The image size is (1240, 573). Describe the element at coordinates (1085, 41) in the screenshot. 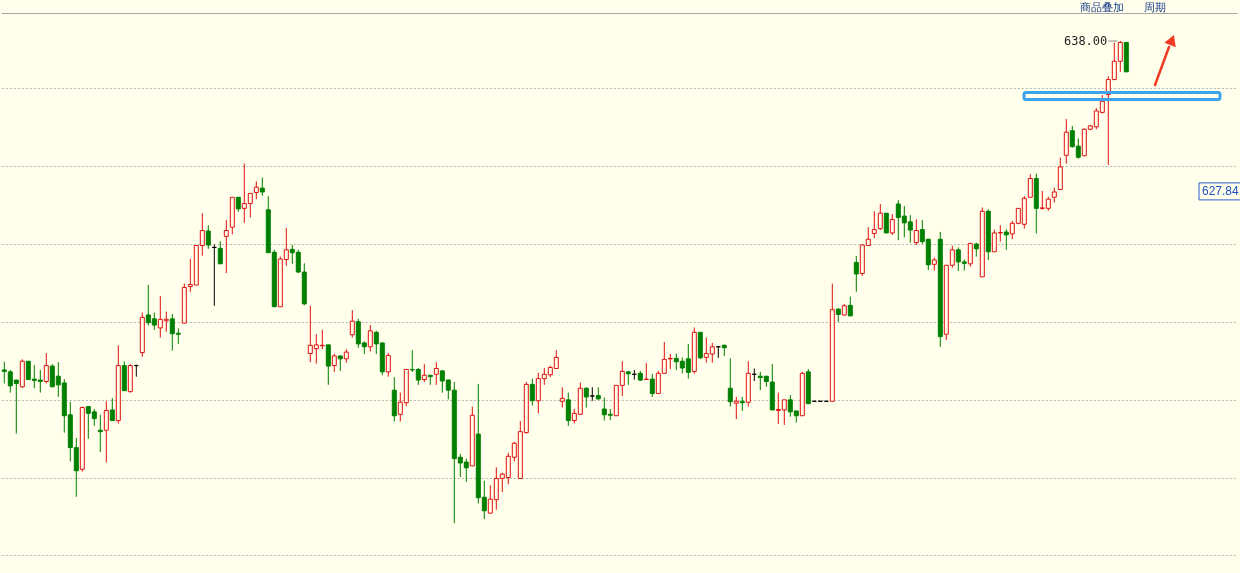

I see `annotation: 638.00` at that location.